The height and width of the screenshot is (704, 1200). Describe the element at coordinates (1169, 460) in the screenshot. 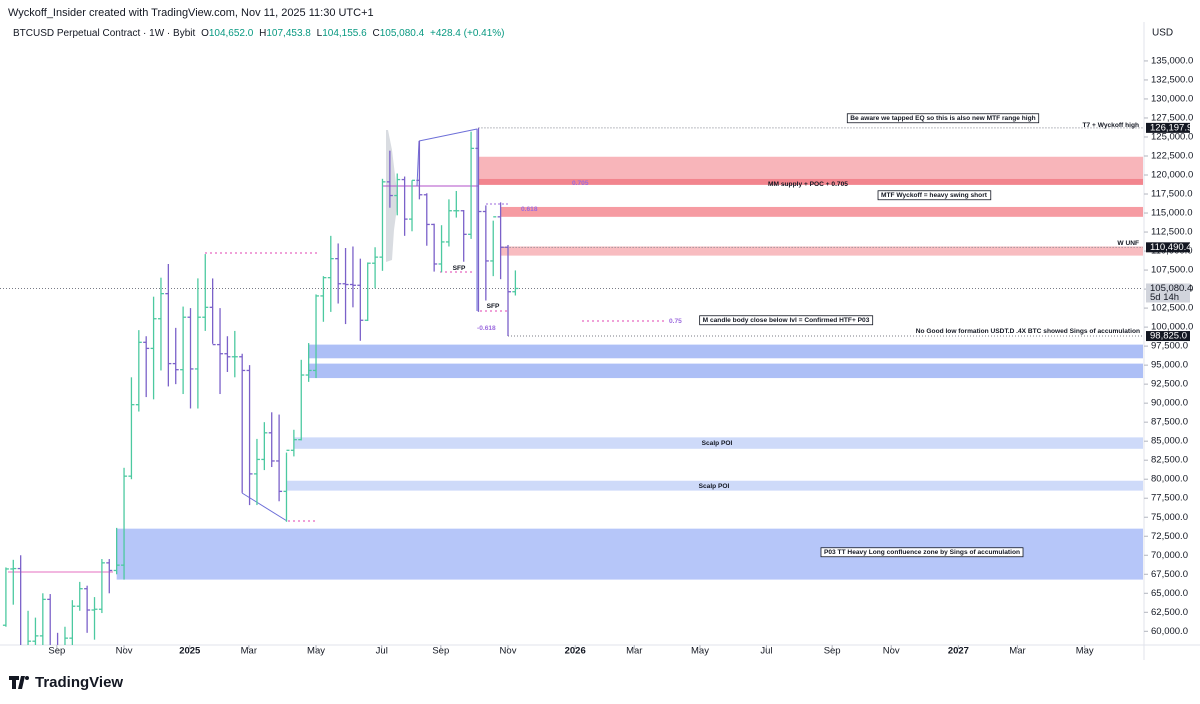

I see `y-tick-label: 82,500.0` at that location.